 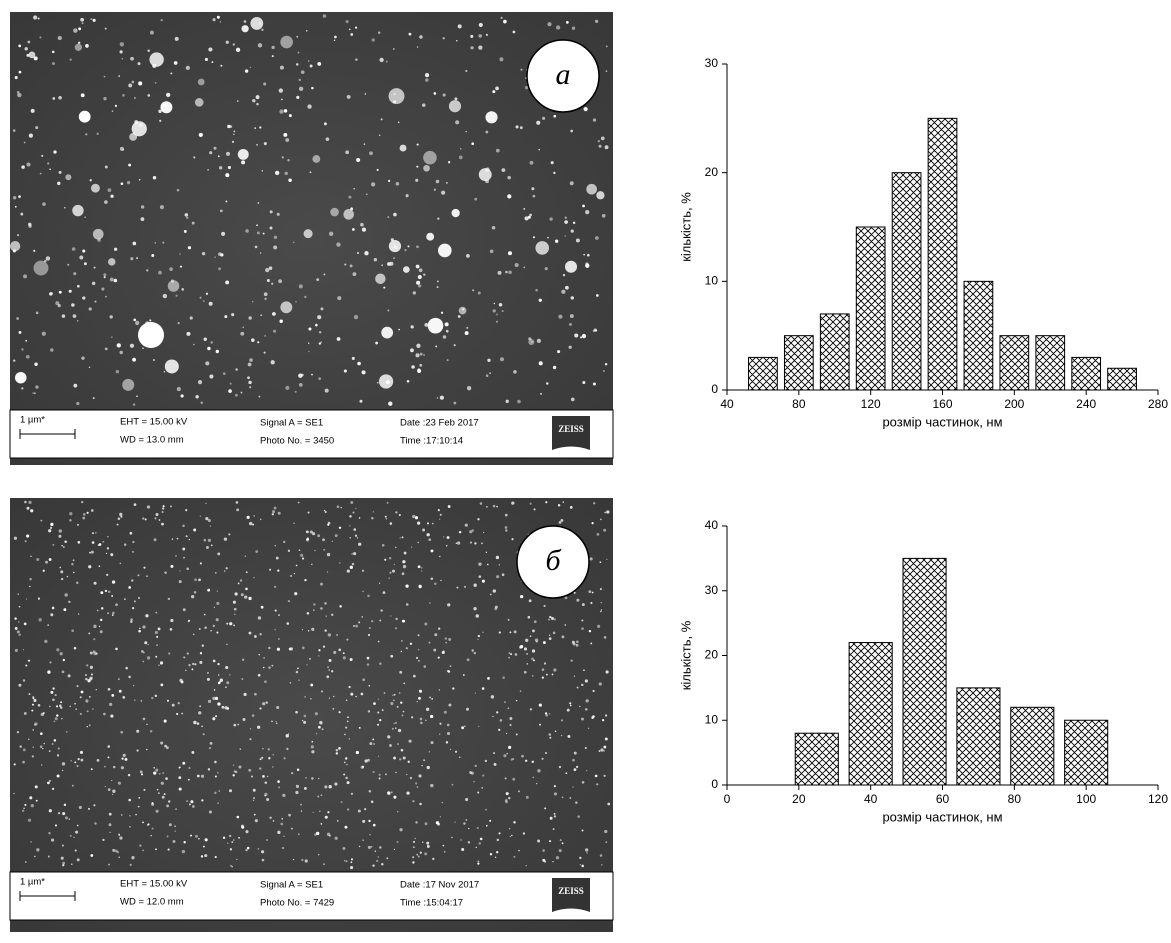 What do you see at coordinates (942, 421) in the screenshot?
I see `x-axis-title: розмір частинок, нм` at bounding box center [942, 421].